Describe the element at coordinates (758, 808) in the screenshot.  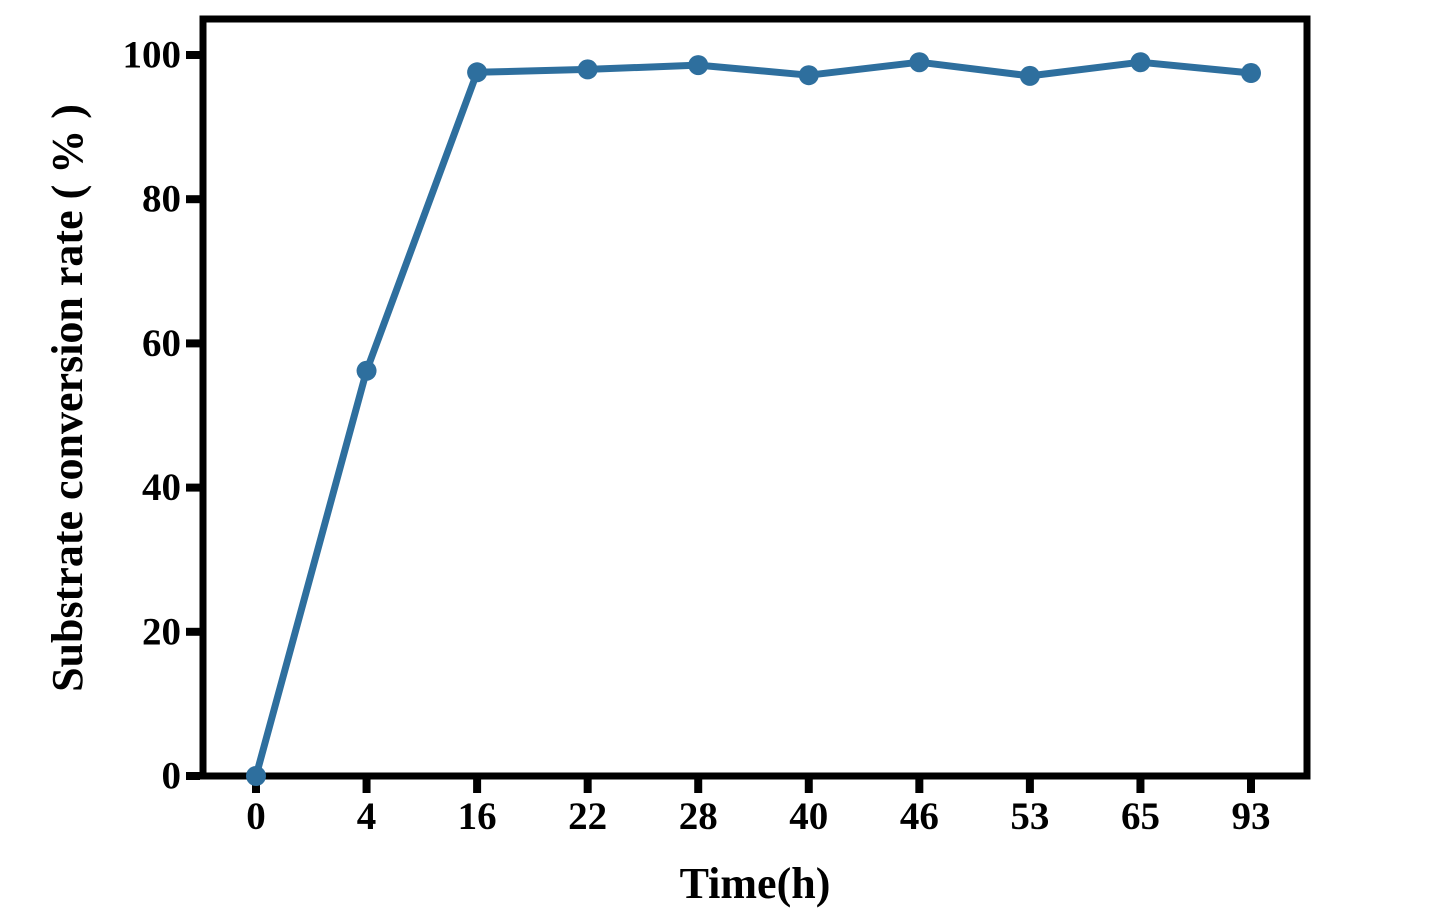
I see `x-axis: 0 4 16 22 28 40 46 53 65 93` at that location.